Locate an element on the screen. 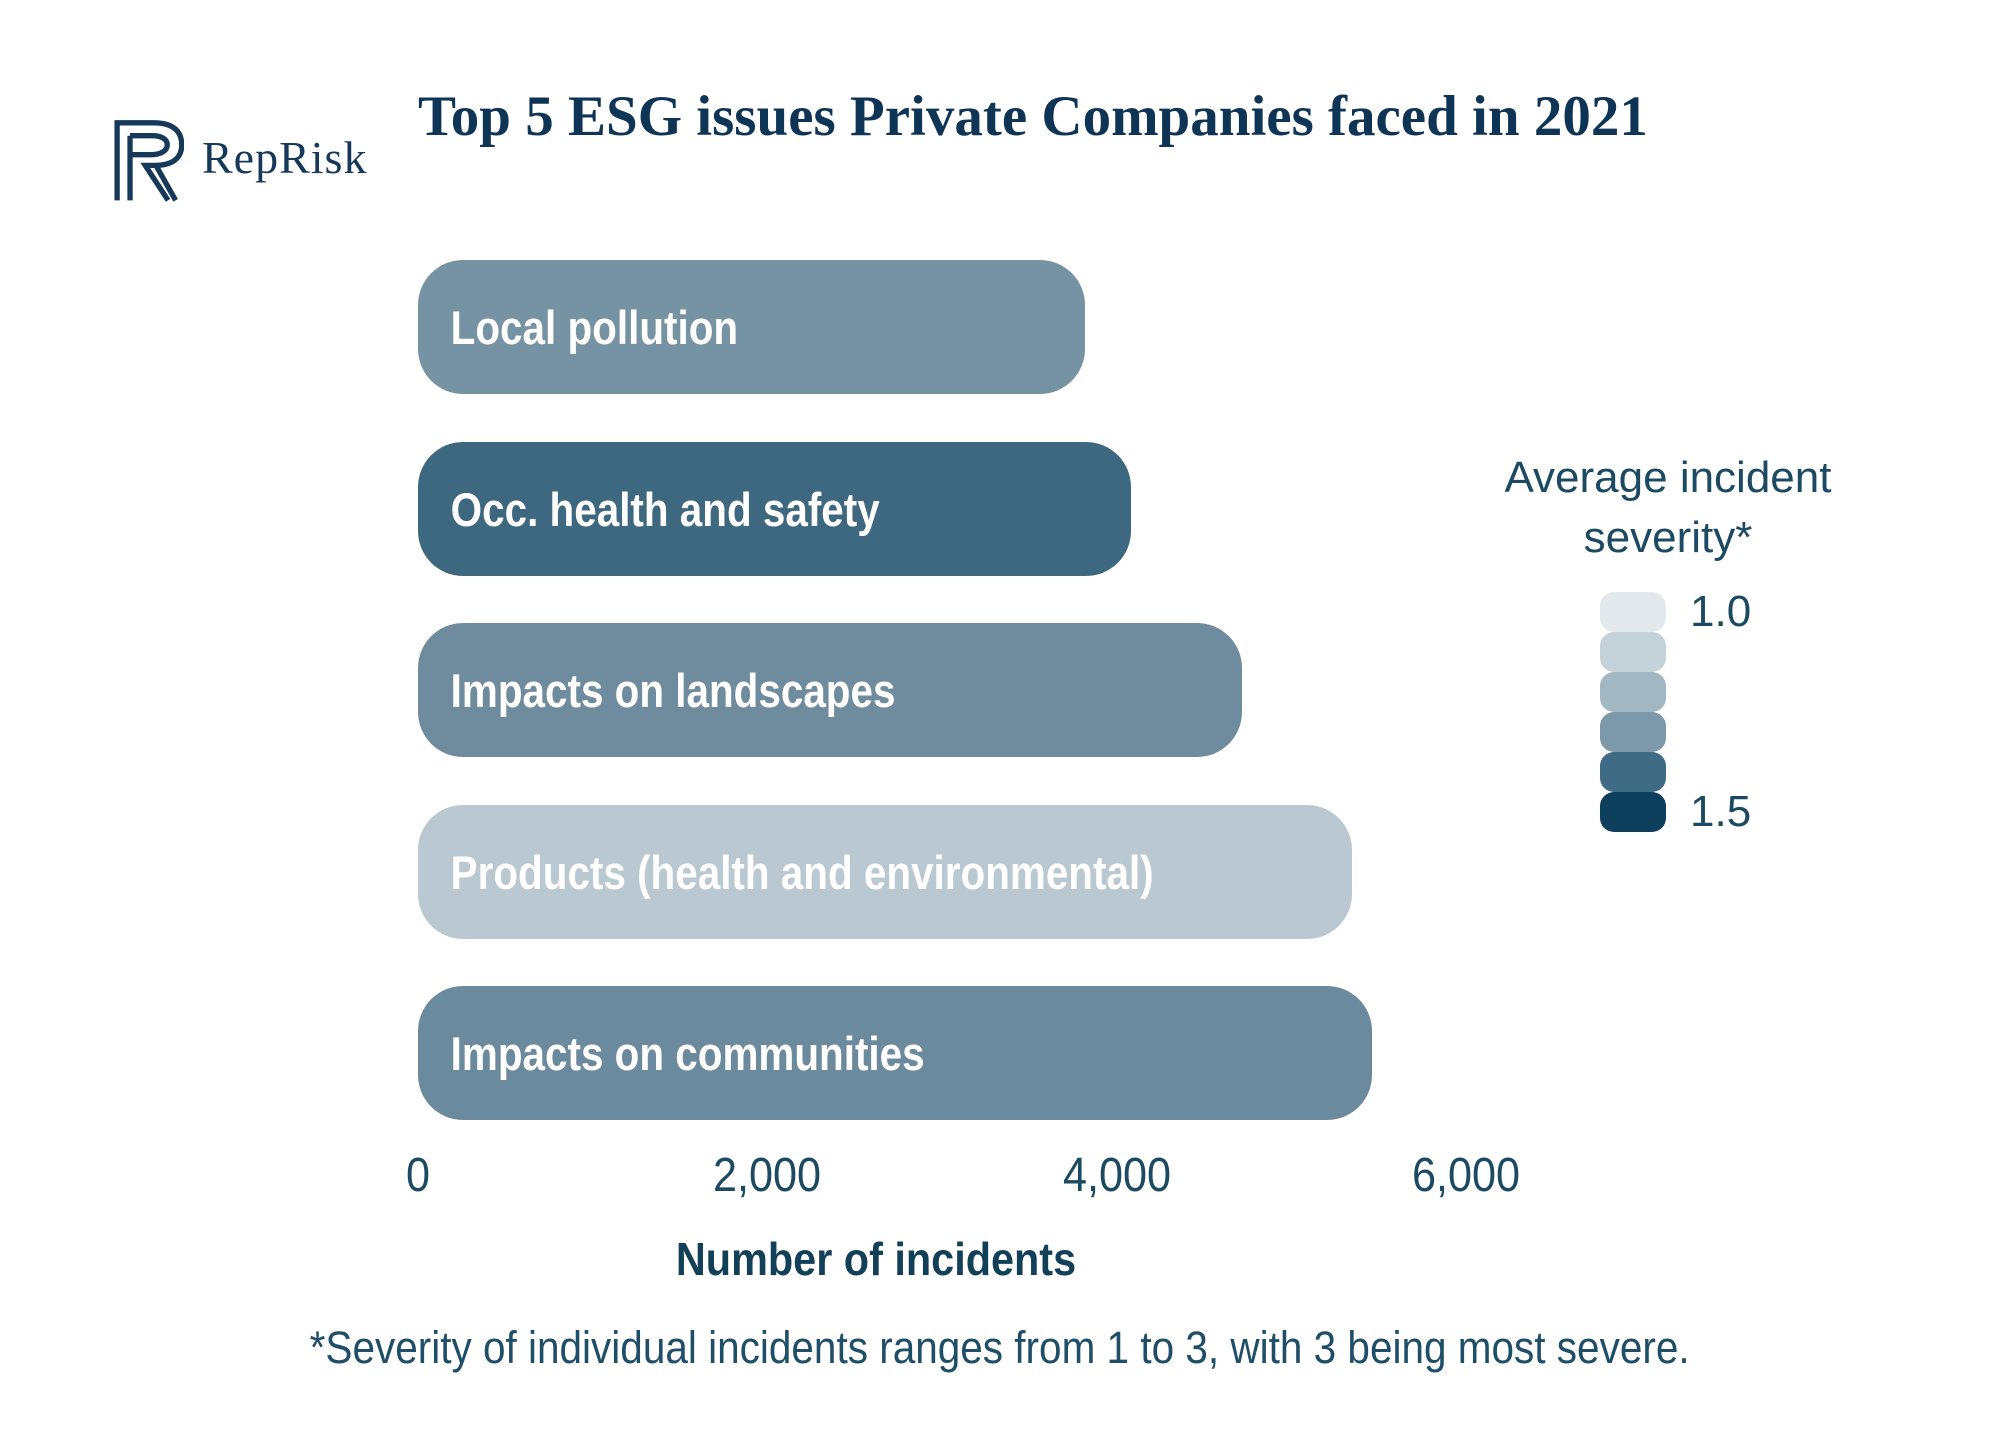  bar-label-impacts-on-landscapes: Impacts on landscapes is located at coordinates (673, 690).